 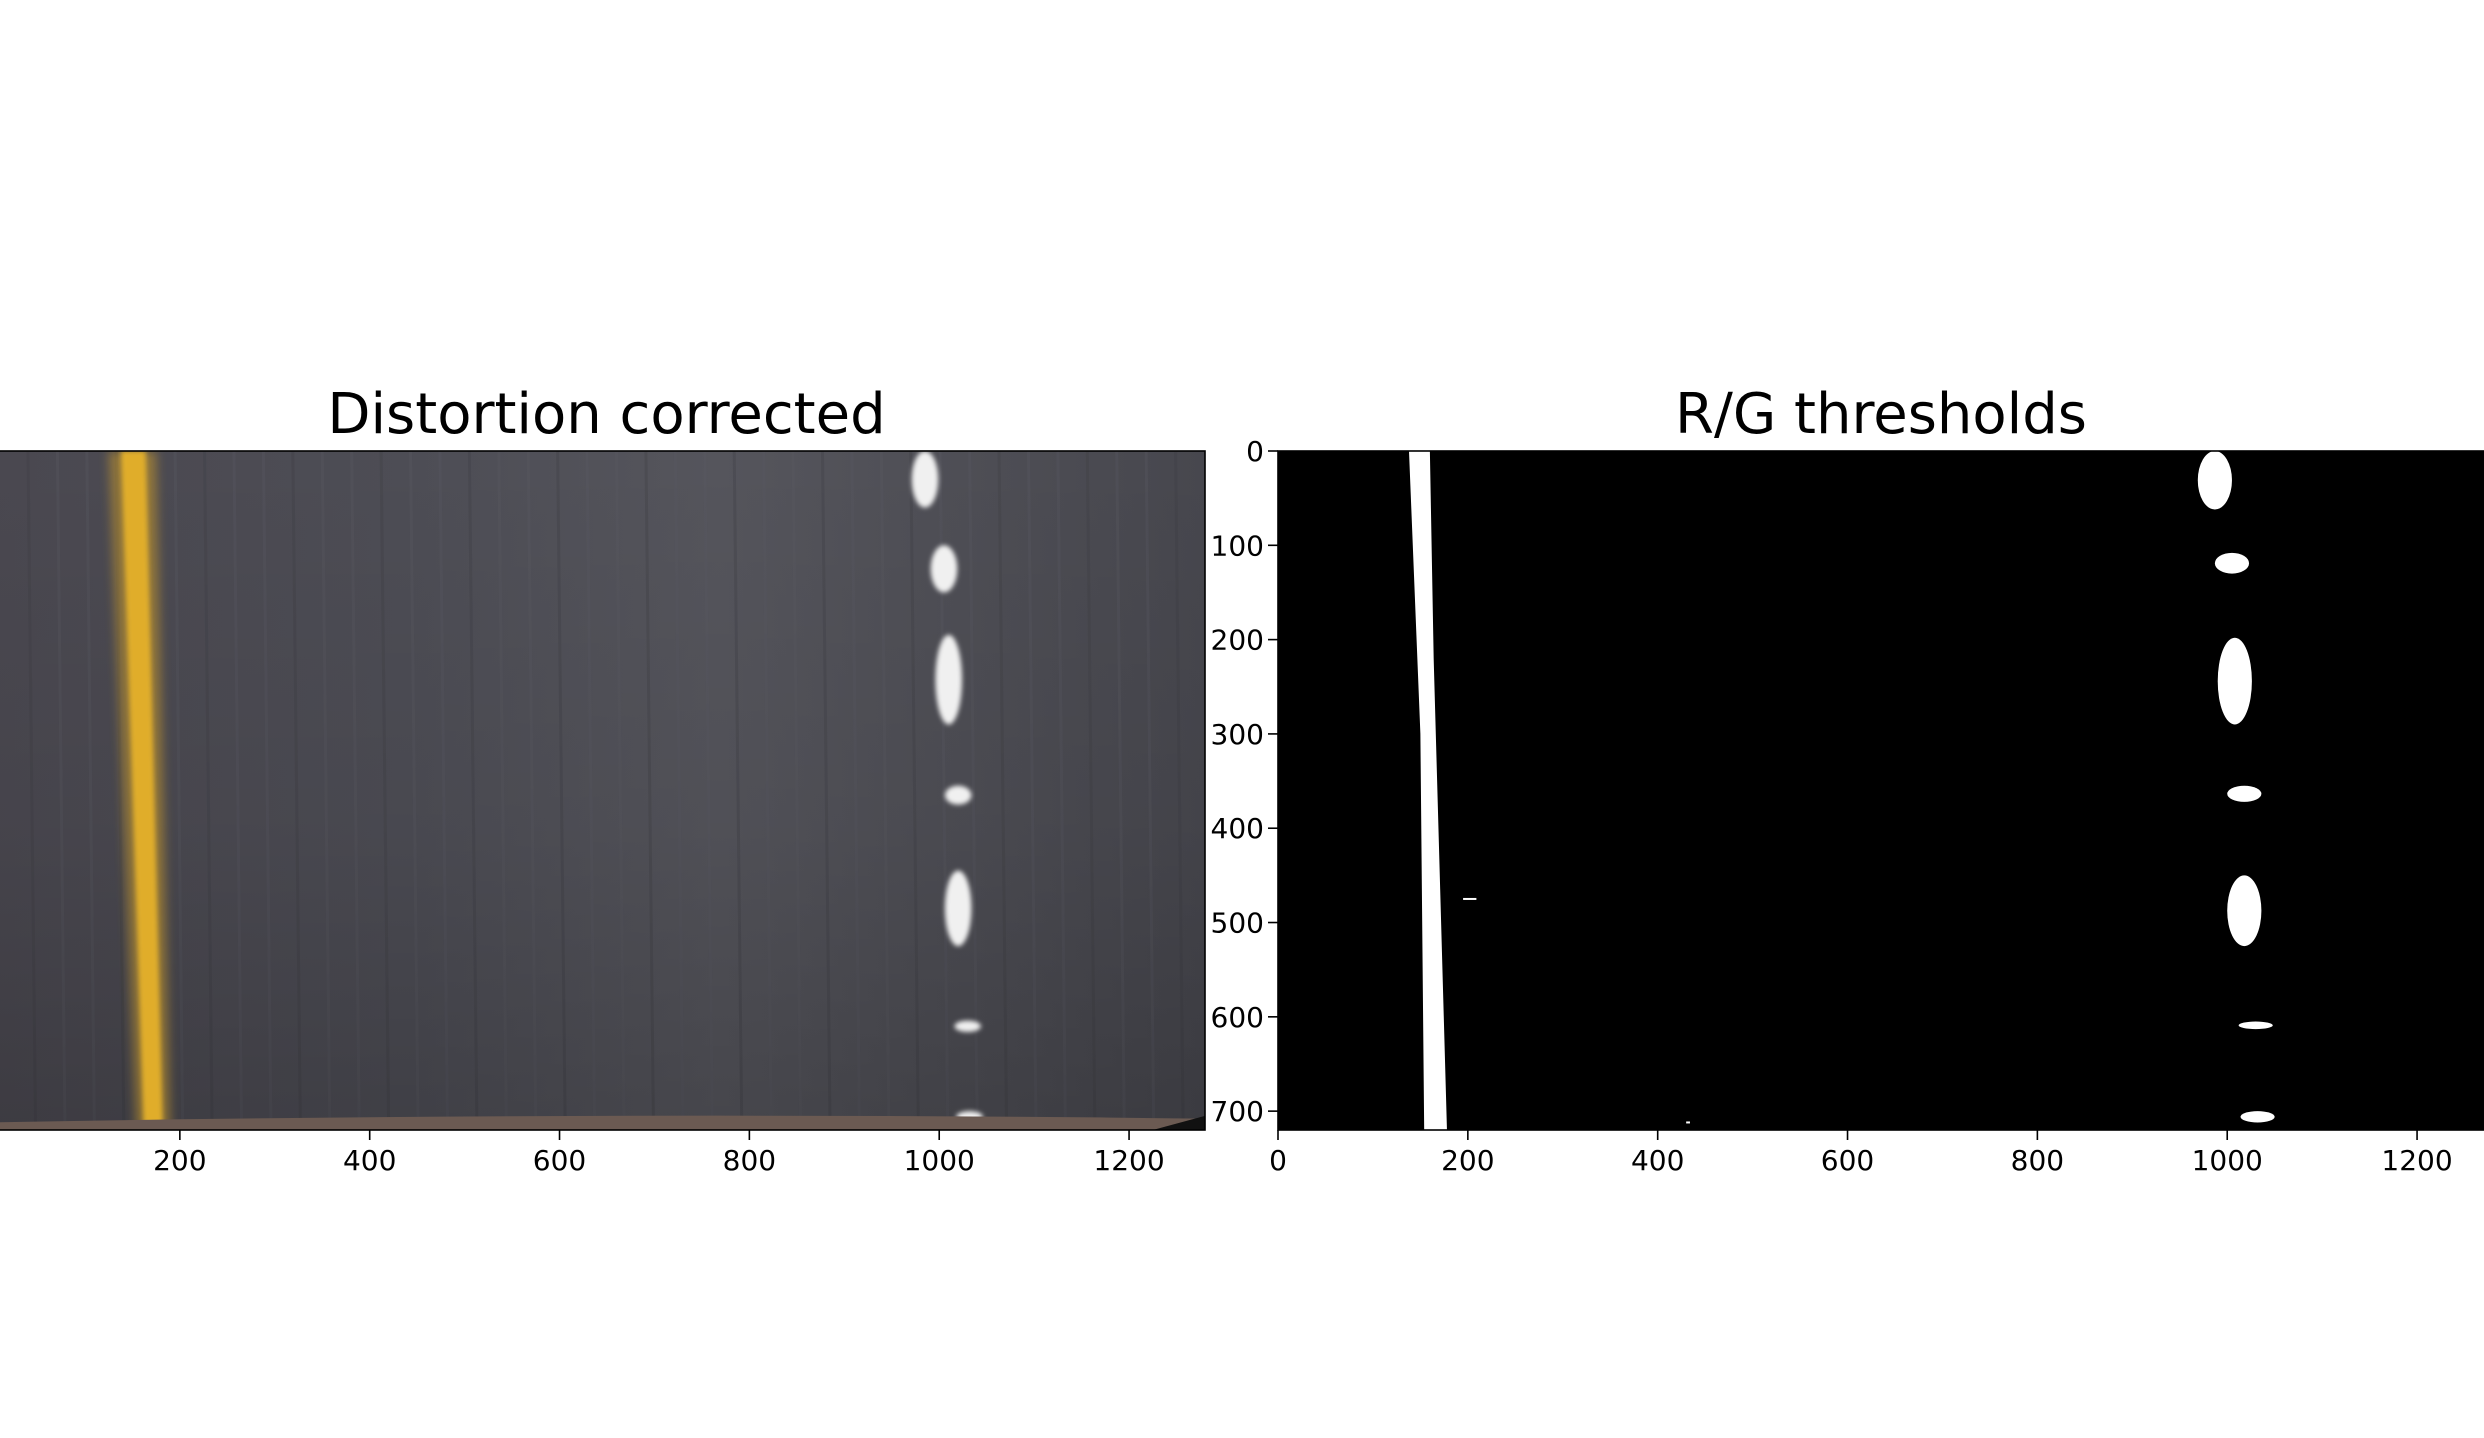 What do you see at coordinates (1178, 1122) in the screenshot?
I see `corner-shadow` at bounding box center [1178, 1122].